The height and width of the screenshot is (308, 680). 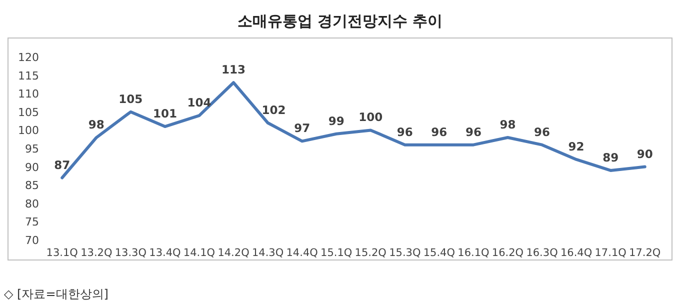 I want to click on x-tick-label: 15.1Q, so click(x=336, y=253).